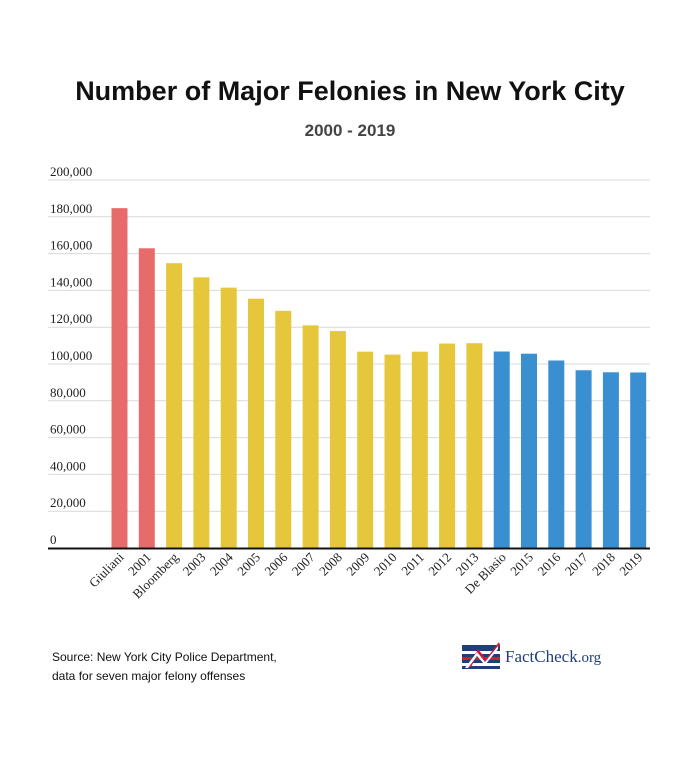 The width and height of the screenshot is (700, 759). I want to click on y-tick-label: 120,000, so click(71, 318).